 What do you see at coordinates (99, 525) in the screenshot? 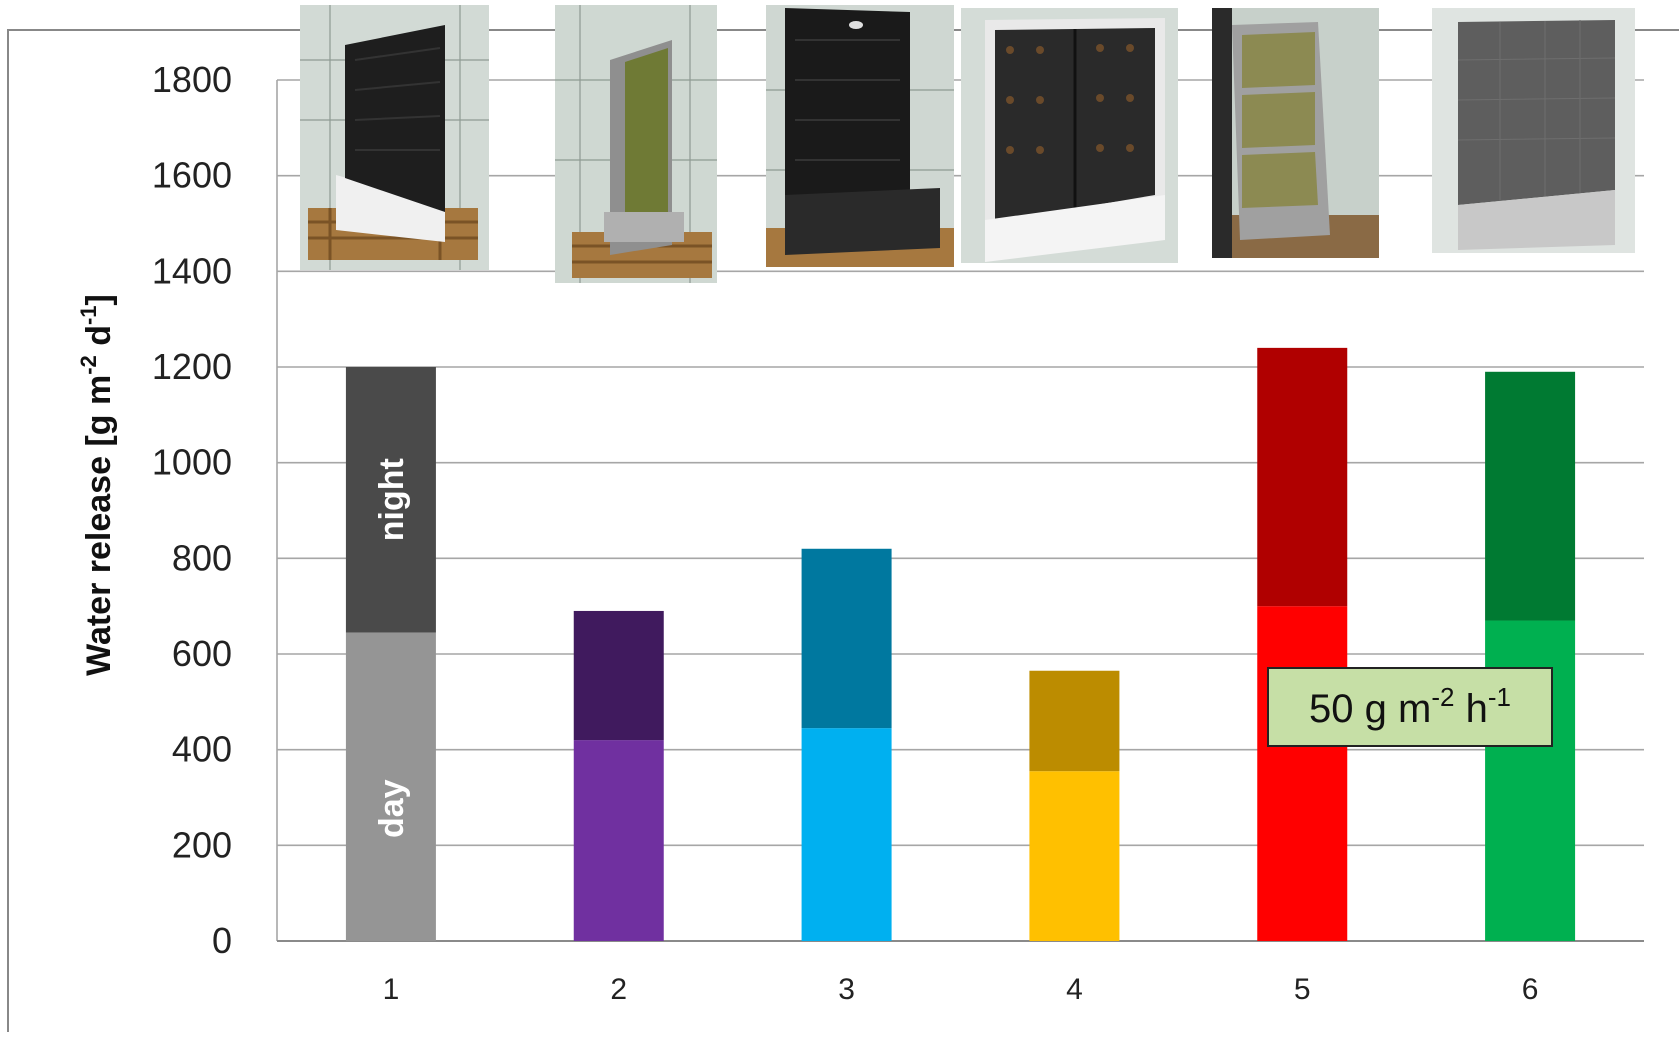
I see `y-axis-label-main: Water release [g m` at bounding box center [99, 525].